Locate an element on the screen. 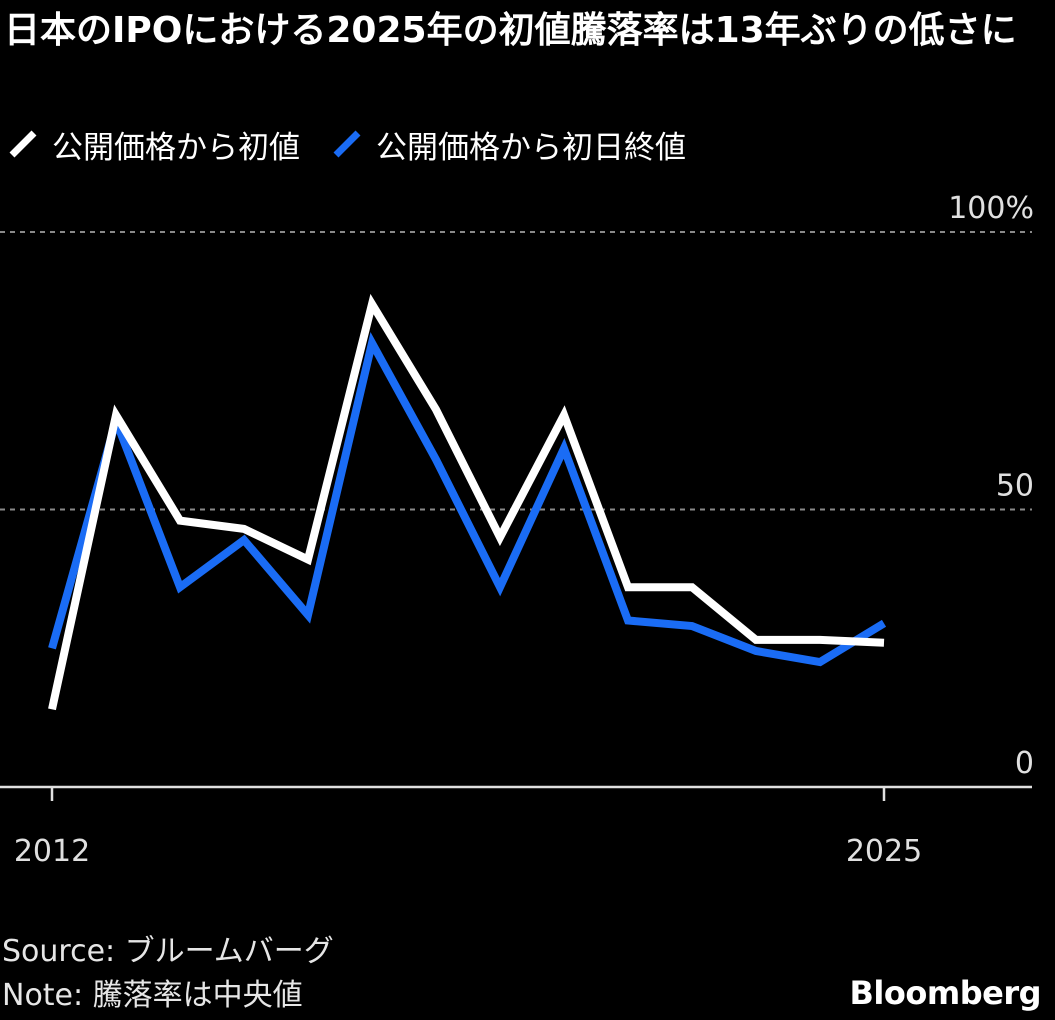 The width and height of the screenshot is (1055, 1020). legend-item-first-price: 公開価格から初値 is located at coordinates (153, 144).